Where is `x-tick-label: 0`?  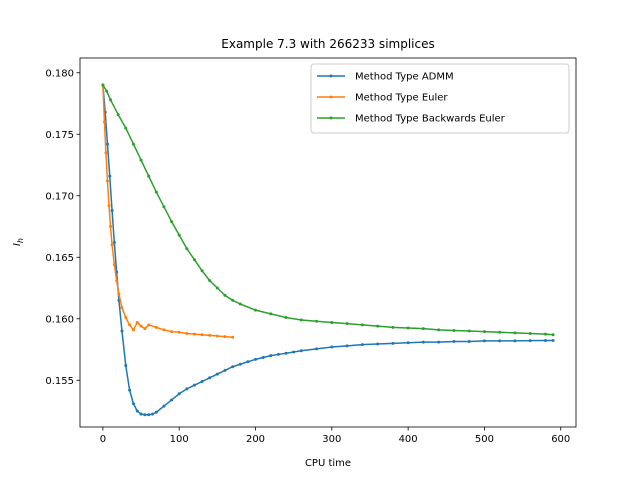 x-tick-label: 0 is located at coordinates (103, 439).